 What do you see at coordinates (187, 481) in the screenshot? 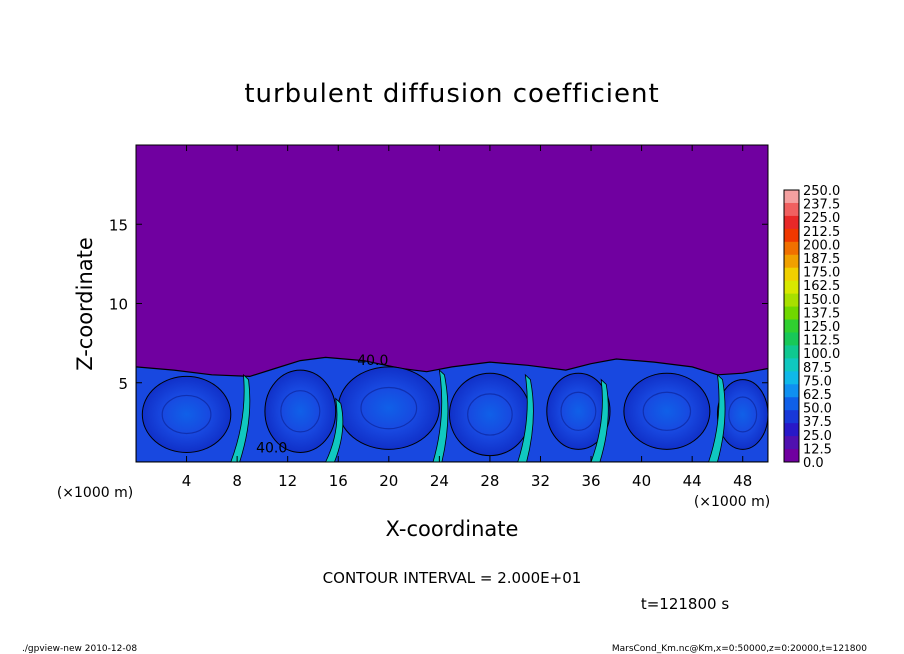
I see `x-tick-label: 4` at bounding box center [187, 481].